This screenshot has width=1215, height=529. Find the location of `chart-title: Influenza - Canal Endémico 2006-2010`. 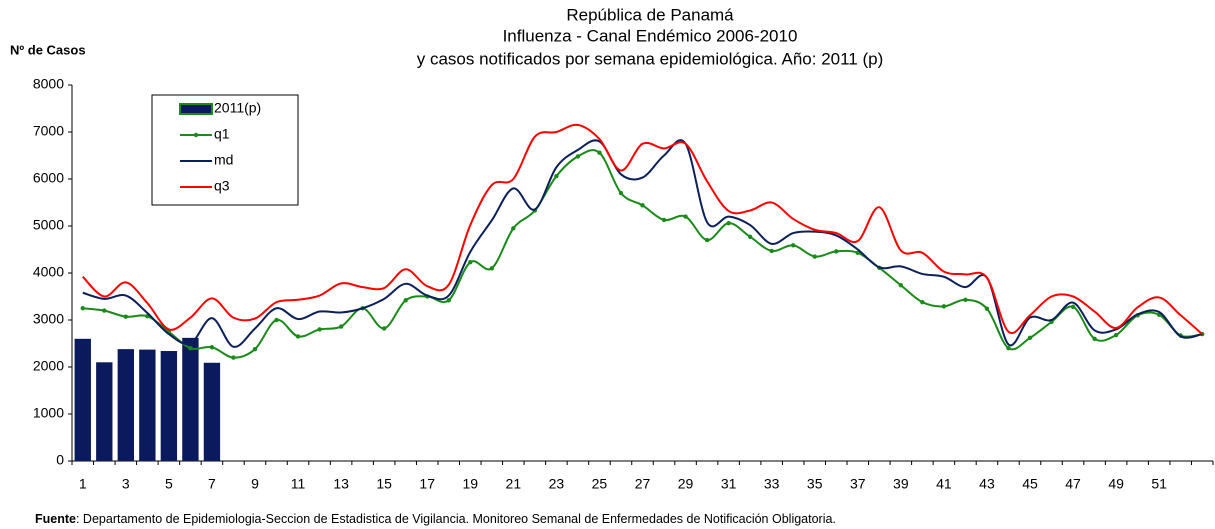

chart-title: Influenza - Canal Endémico 2006-2010 is located at coordinates (650, 35).